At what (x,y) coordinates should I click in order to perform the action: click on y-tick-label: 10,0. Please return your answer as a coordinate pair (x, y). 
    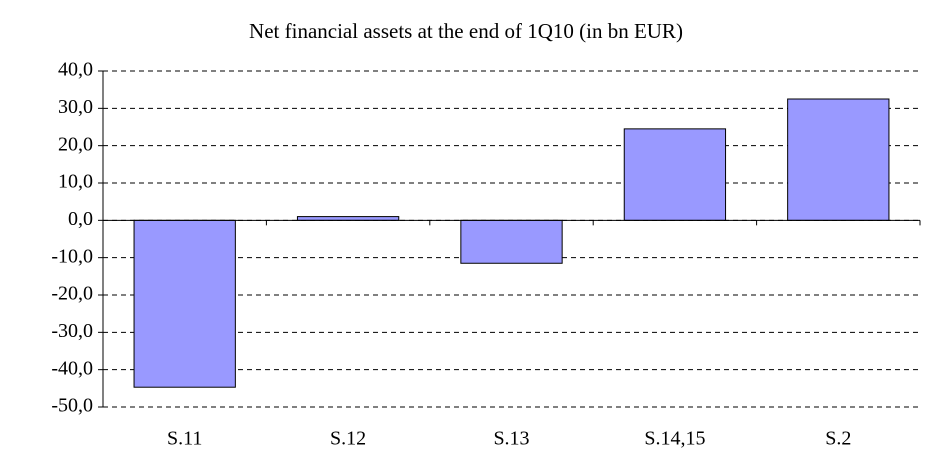
    Looking at the image, I should click on (75, 182).